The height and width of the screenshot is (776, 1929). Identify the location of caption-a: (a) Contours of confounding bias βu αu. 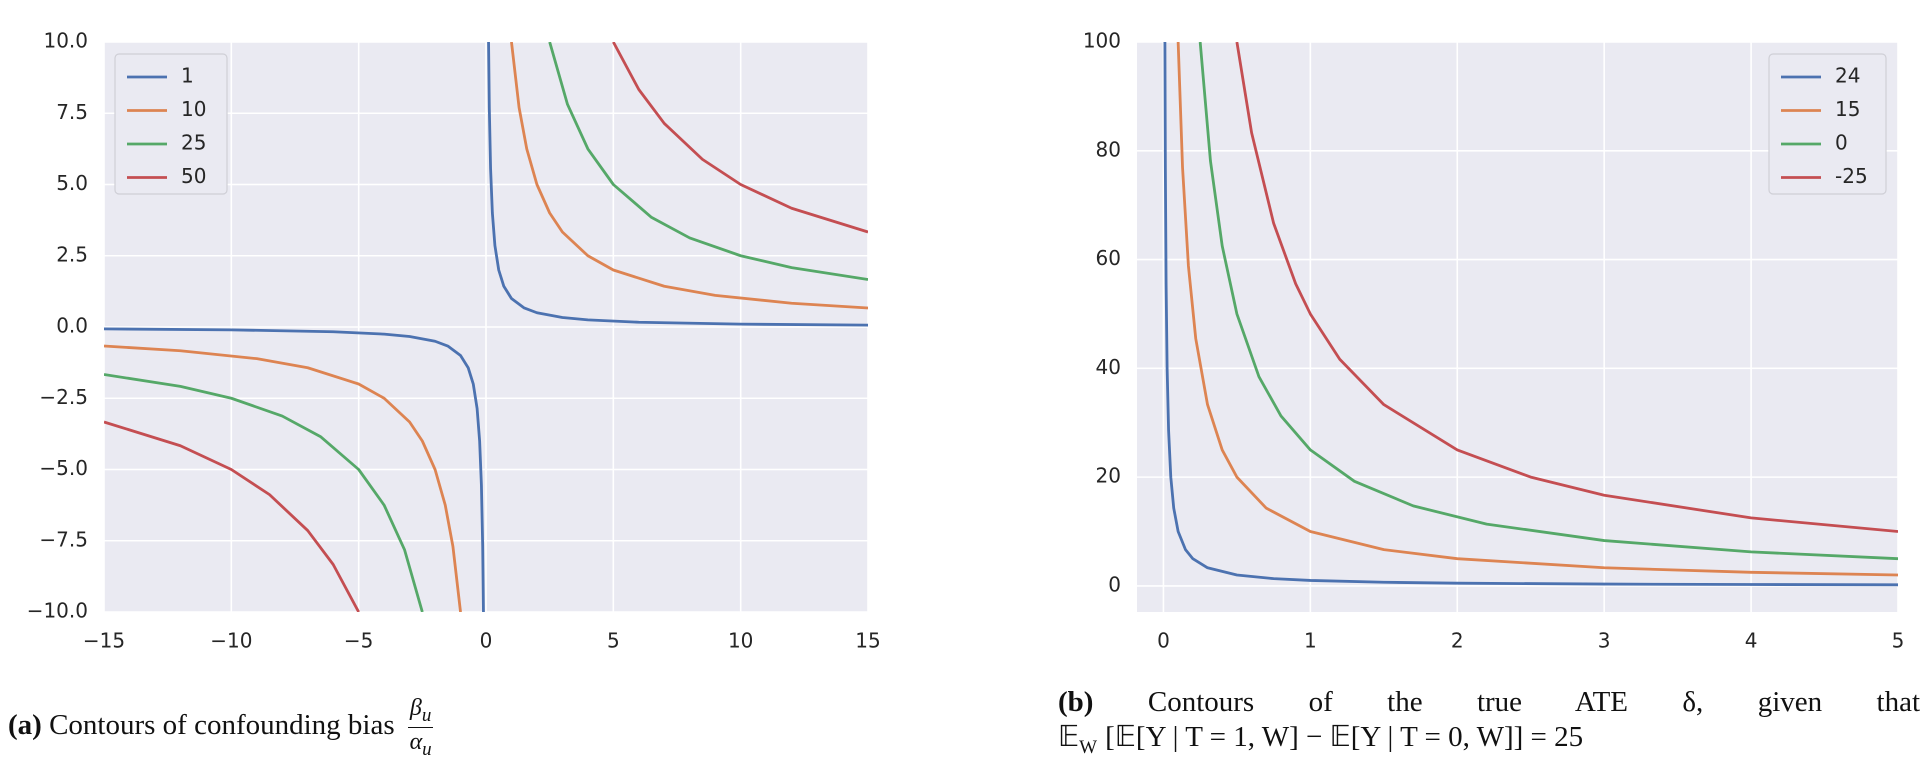
(221, 727).